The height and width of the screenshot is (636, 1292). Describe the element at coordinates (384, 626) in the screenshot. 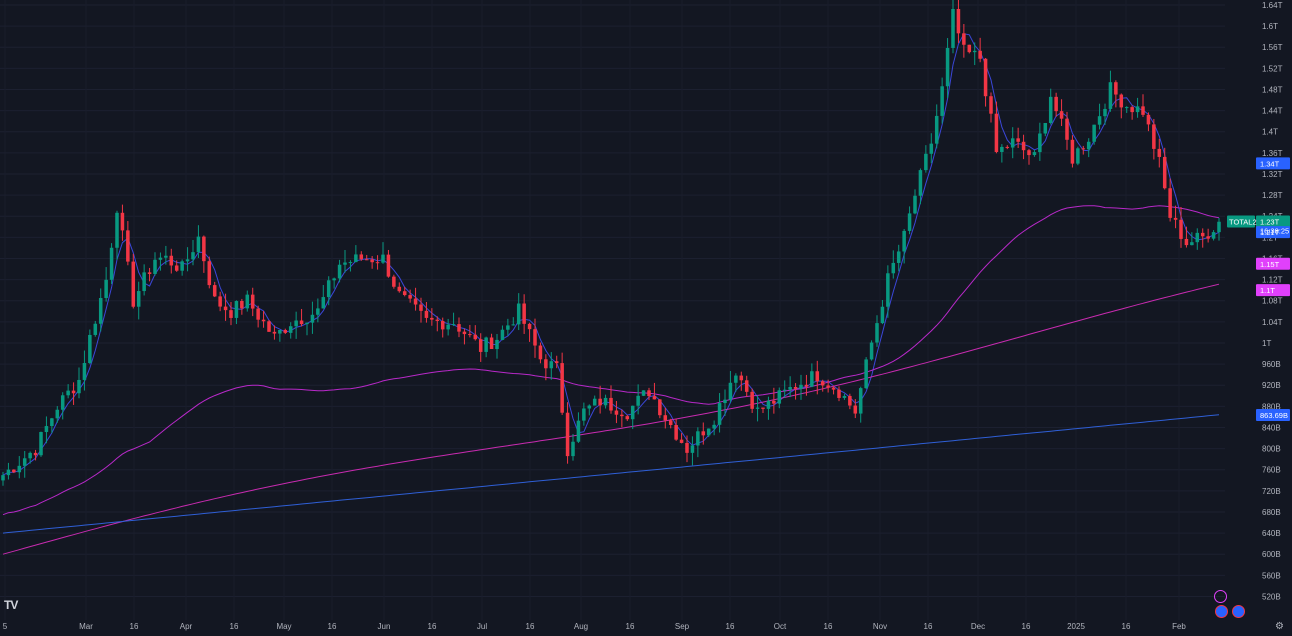

I see `x-tick-label: Jun` at that location.